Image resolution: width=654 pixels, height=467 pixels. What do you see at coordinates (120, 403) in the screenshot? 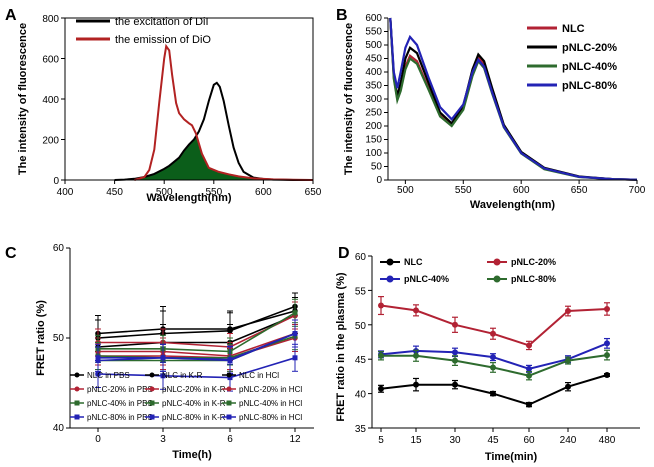
I see `legend-label: pNLC-40% in PBS` at bounding box center [120, 403].